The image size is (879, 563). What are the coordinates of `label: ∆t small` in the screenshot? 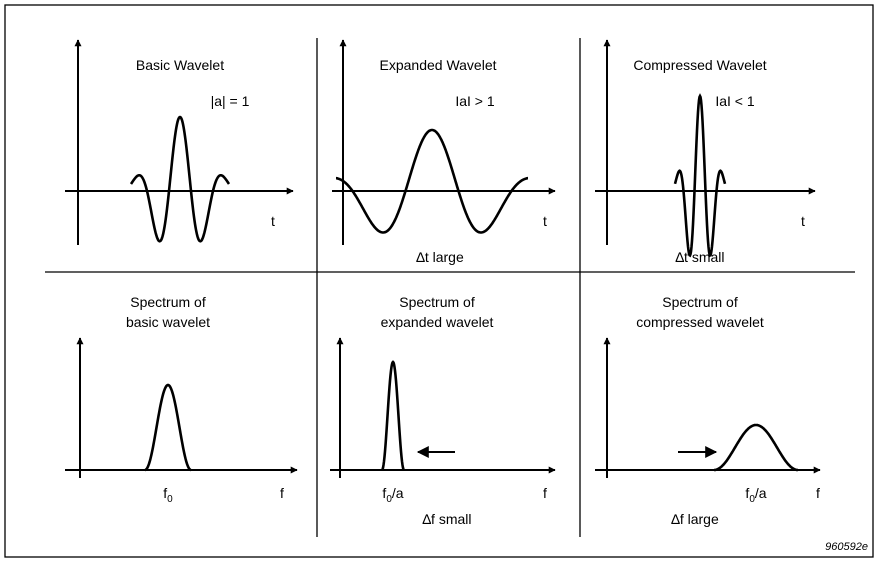 It's located at (699, 257).